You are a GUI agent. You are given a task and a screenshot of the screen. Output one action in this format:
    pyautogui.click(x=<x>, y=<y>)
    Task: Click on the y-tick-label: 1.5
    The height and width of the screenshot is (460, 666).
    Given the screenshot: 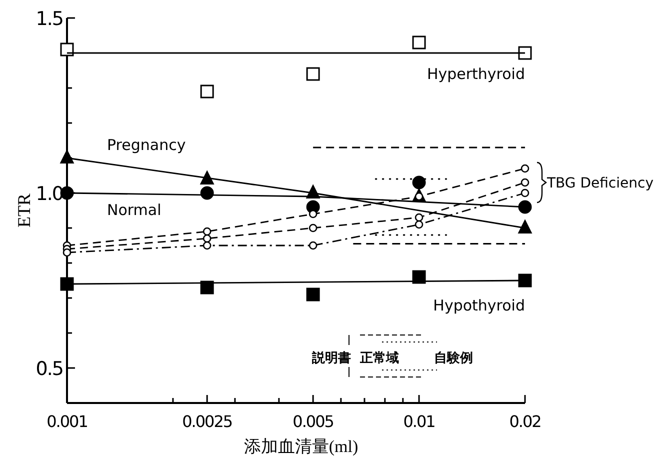 What is the action you would take?
    pyautogui.click(x=49, y=19)
    